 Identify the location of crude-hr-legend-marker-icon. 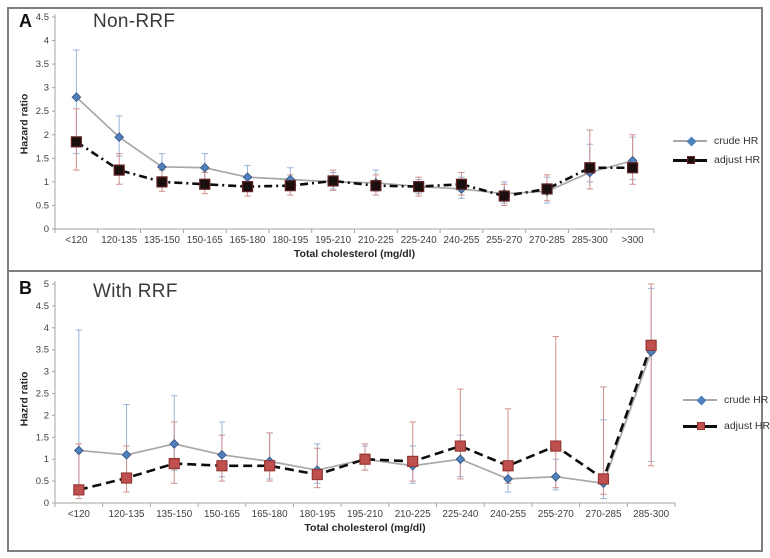
(701, 400).